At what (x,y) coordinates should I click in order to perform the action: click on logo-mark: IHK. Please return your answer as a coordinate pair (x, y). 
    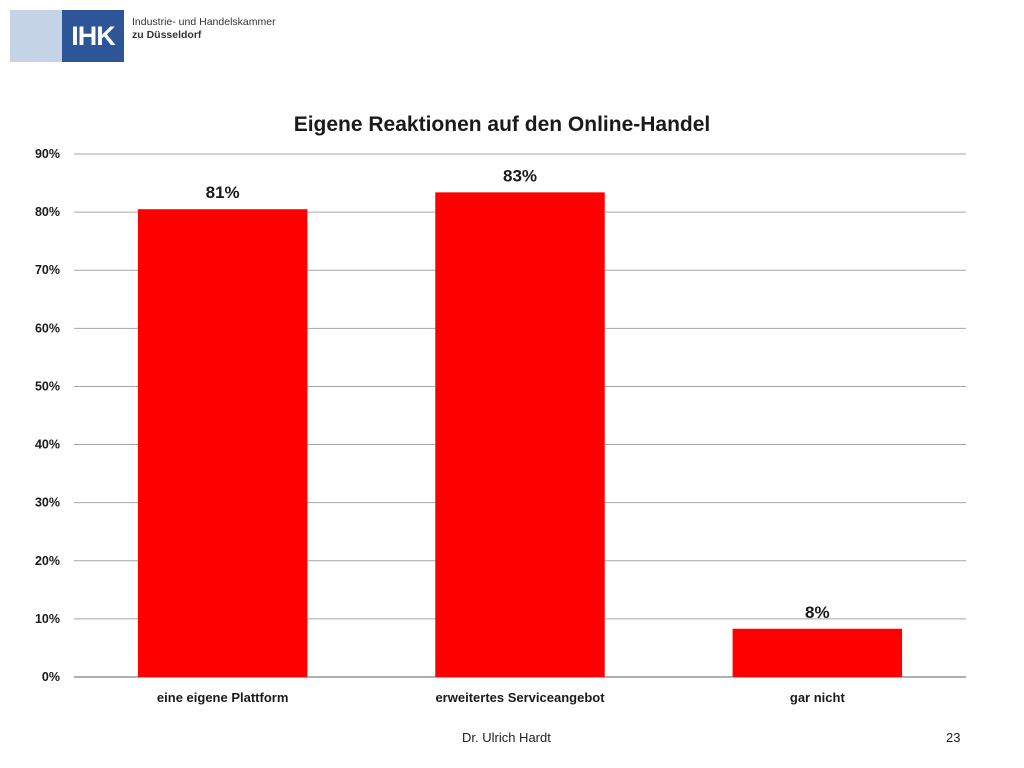
    Looking at the image, I should click on (93, 36).